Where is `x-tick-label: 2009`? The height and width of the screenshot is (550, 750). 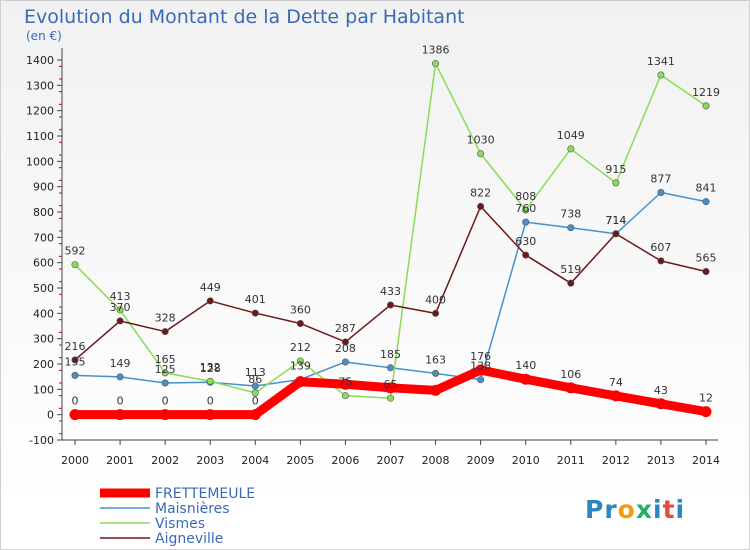 x-tick-label: 2009 is located at coordinates (481, 460).